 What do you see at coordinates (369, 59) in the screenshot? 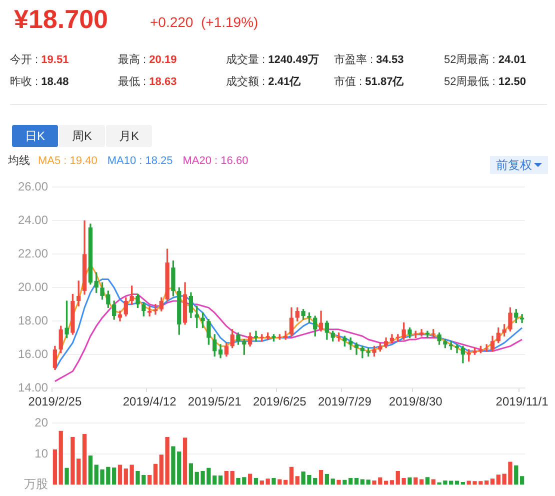
I see `text: 市盈率 : 34.53` at bounding box center [369, 59].